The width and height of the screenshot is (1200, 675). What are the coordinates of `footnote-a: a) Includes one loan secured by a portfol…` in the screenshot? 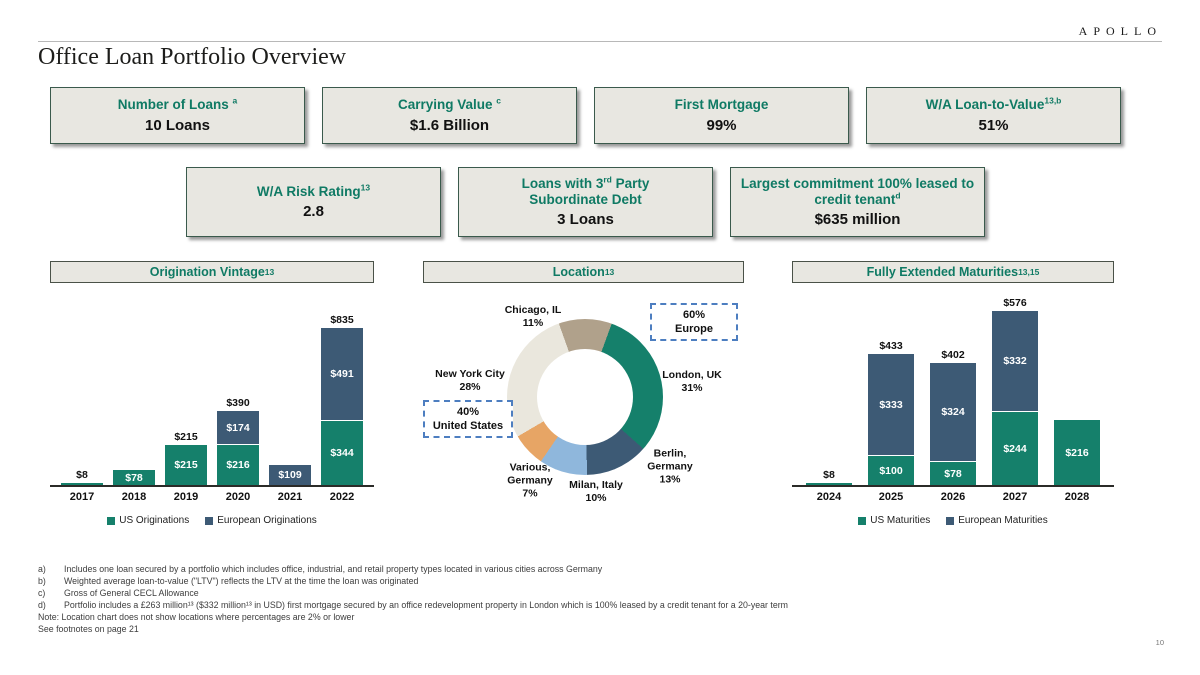 It's located at (573, 569).